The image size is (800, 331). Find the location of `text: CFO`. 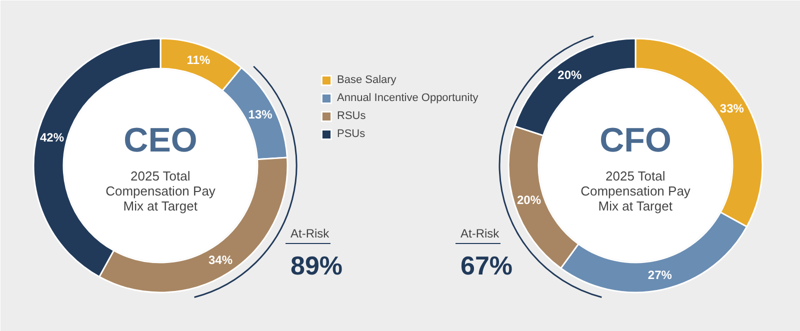

text: CFO is located at coordinates (636, 141).